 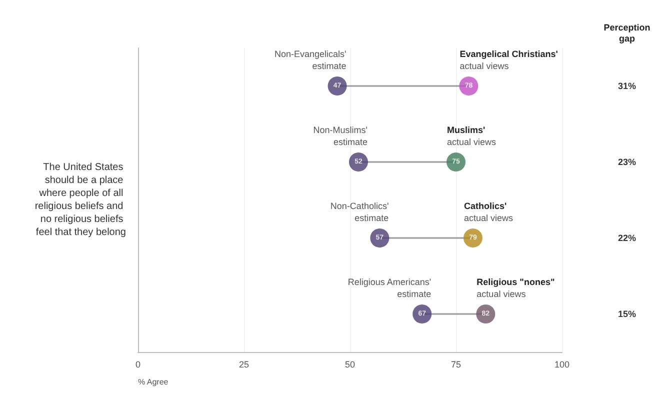 What do you see at coordinates (627, 162) in the screenshot?
I see `text: 23%` at bounding box center [627, 162].